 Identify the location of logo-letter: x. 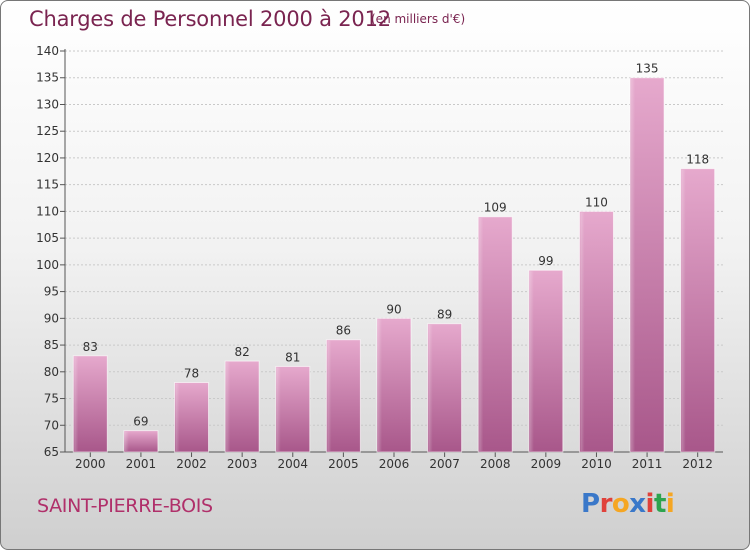
(637, 504).